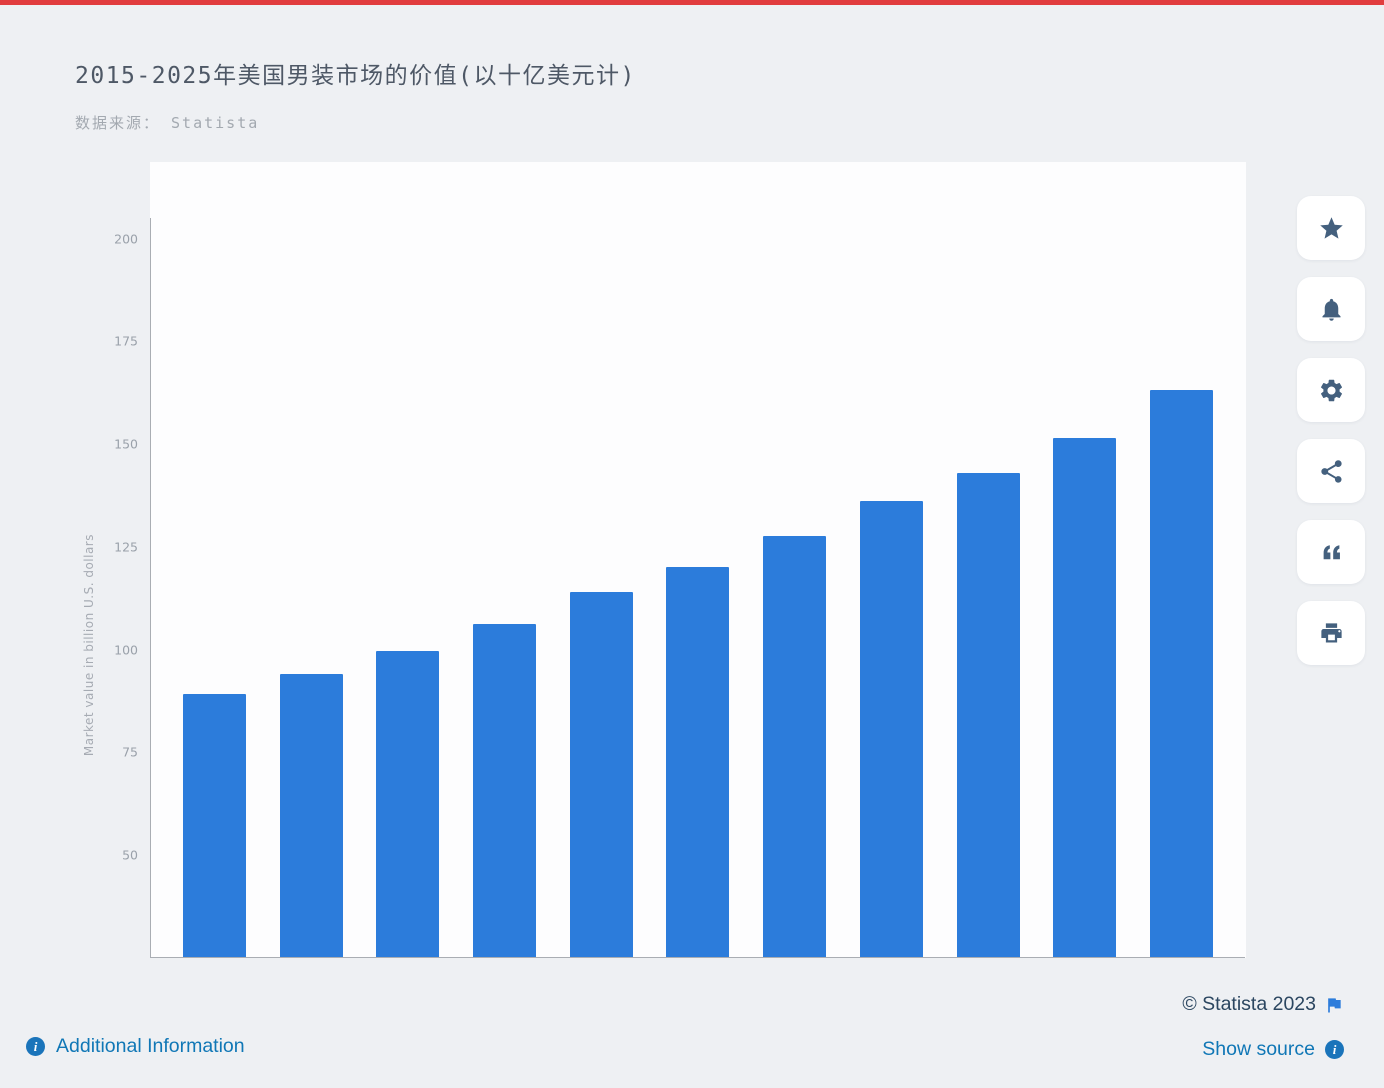 This screenshot has width=1384, height=1088. I want to click on y-tick-label: 175, so click(126, 341).